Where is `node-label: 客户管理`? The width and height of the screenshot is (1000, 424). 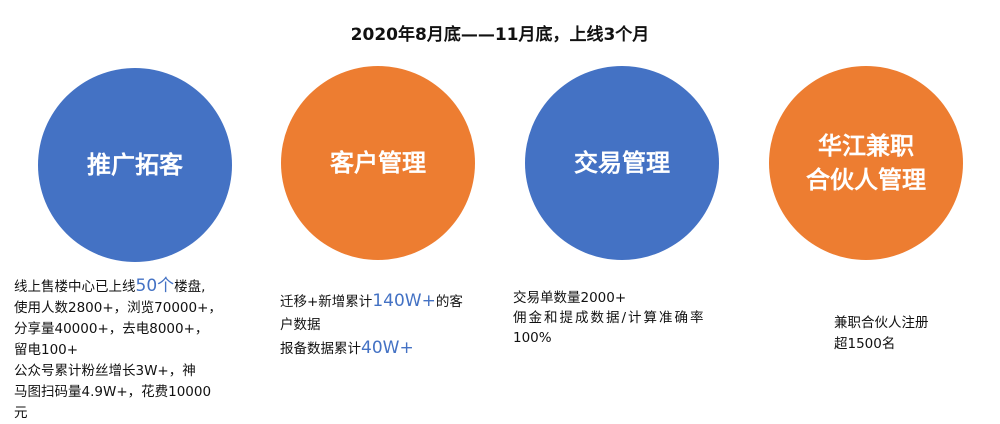
node-label: 客户管理 is located at coordinates (378, 163).